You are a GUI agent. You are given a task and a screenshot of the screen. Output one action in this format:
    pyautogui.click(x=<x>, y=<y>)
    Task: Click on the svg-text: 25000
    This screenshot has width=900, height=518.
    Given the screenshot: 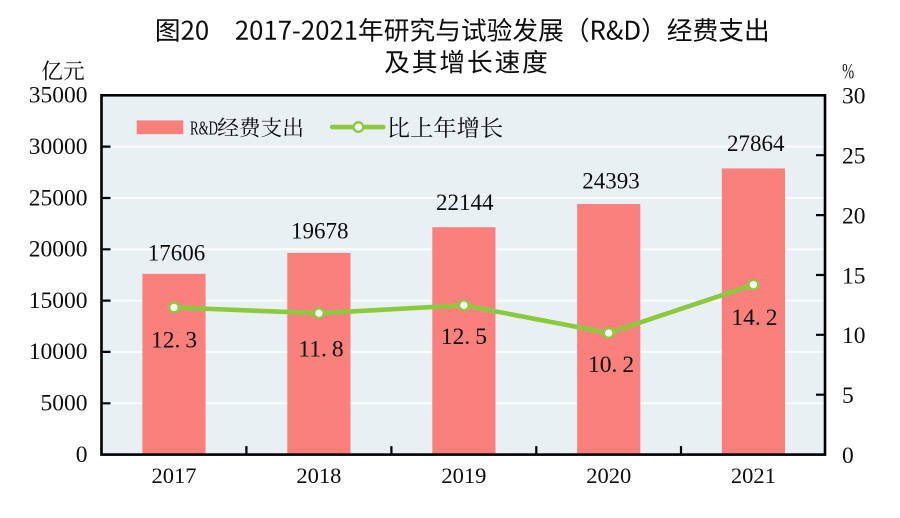 What is the action you would take?
    pyautogui.click(x=58, y=198)
    